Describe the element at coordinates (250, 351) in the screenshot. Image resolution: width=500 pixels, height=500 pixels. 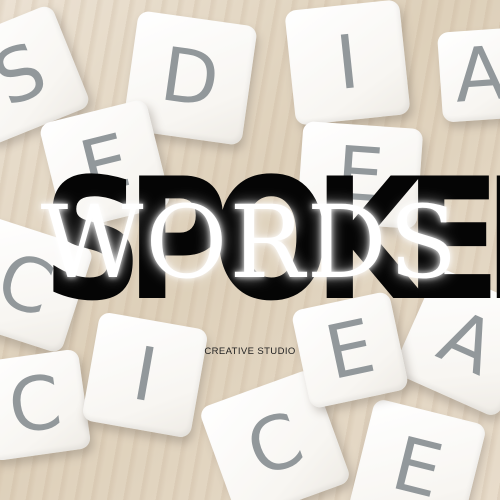
I see `tagline-creative-studio: CREATIVE STUDIO` at that location.